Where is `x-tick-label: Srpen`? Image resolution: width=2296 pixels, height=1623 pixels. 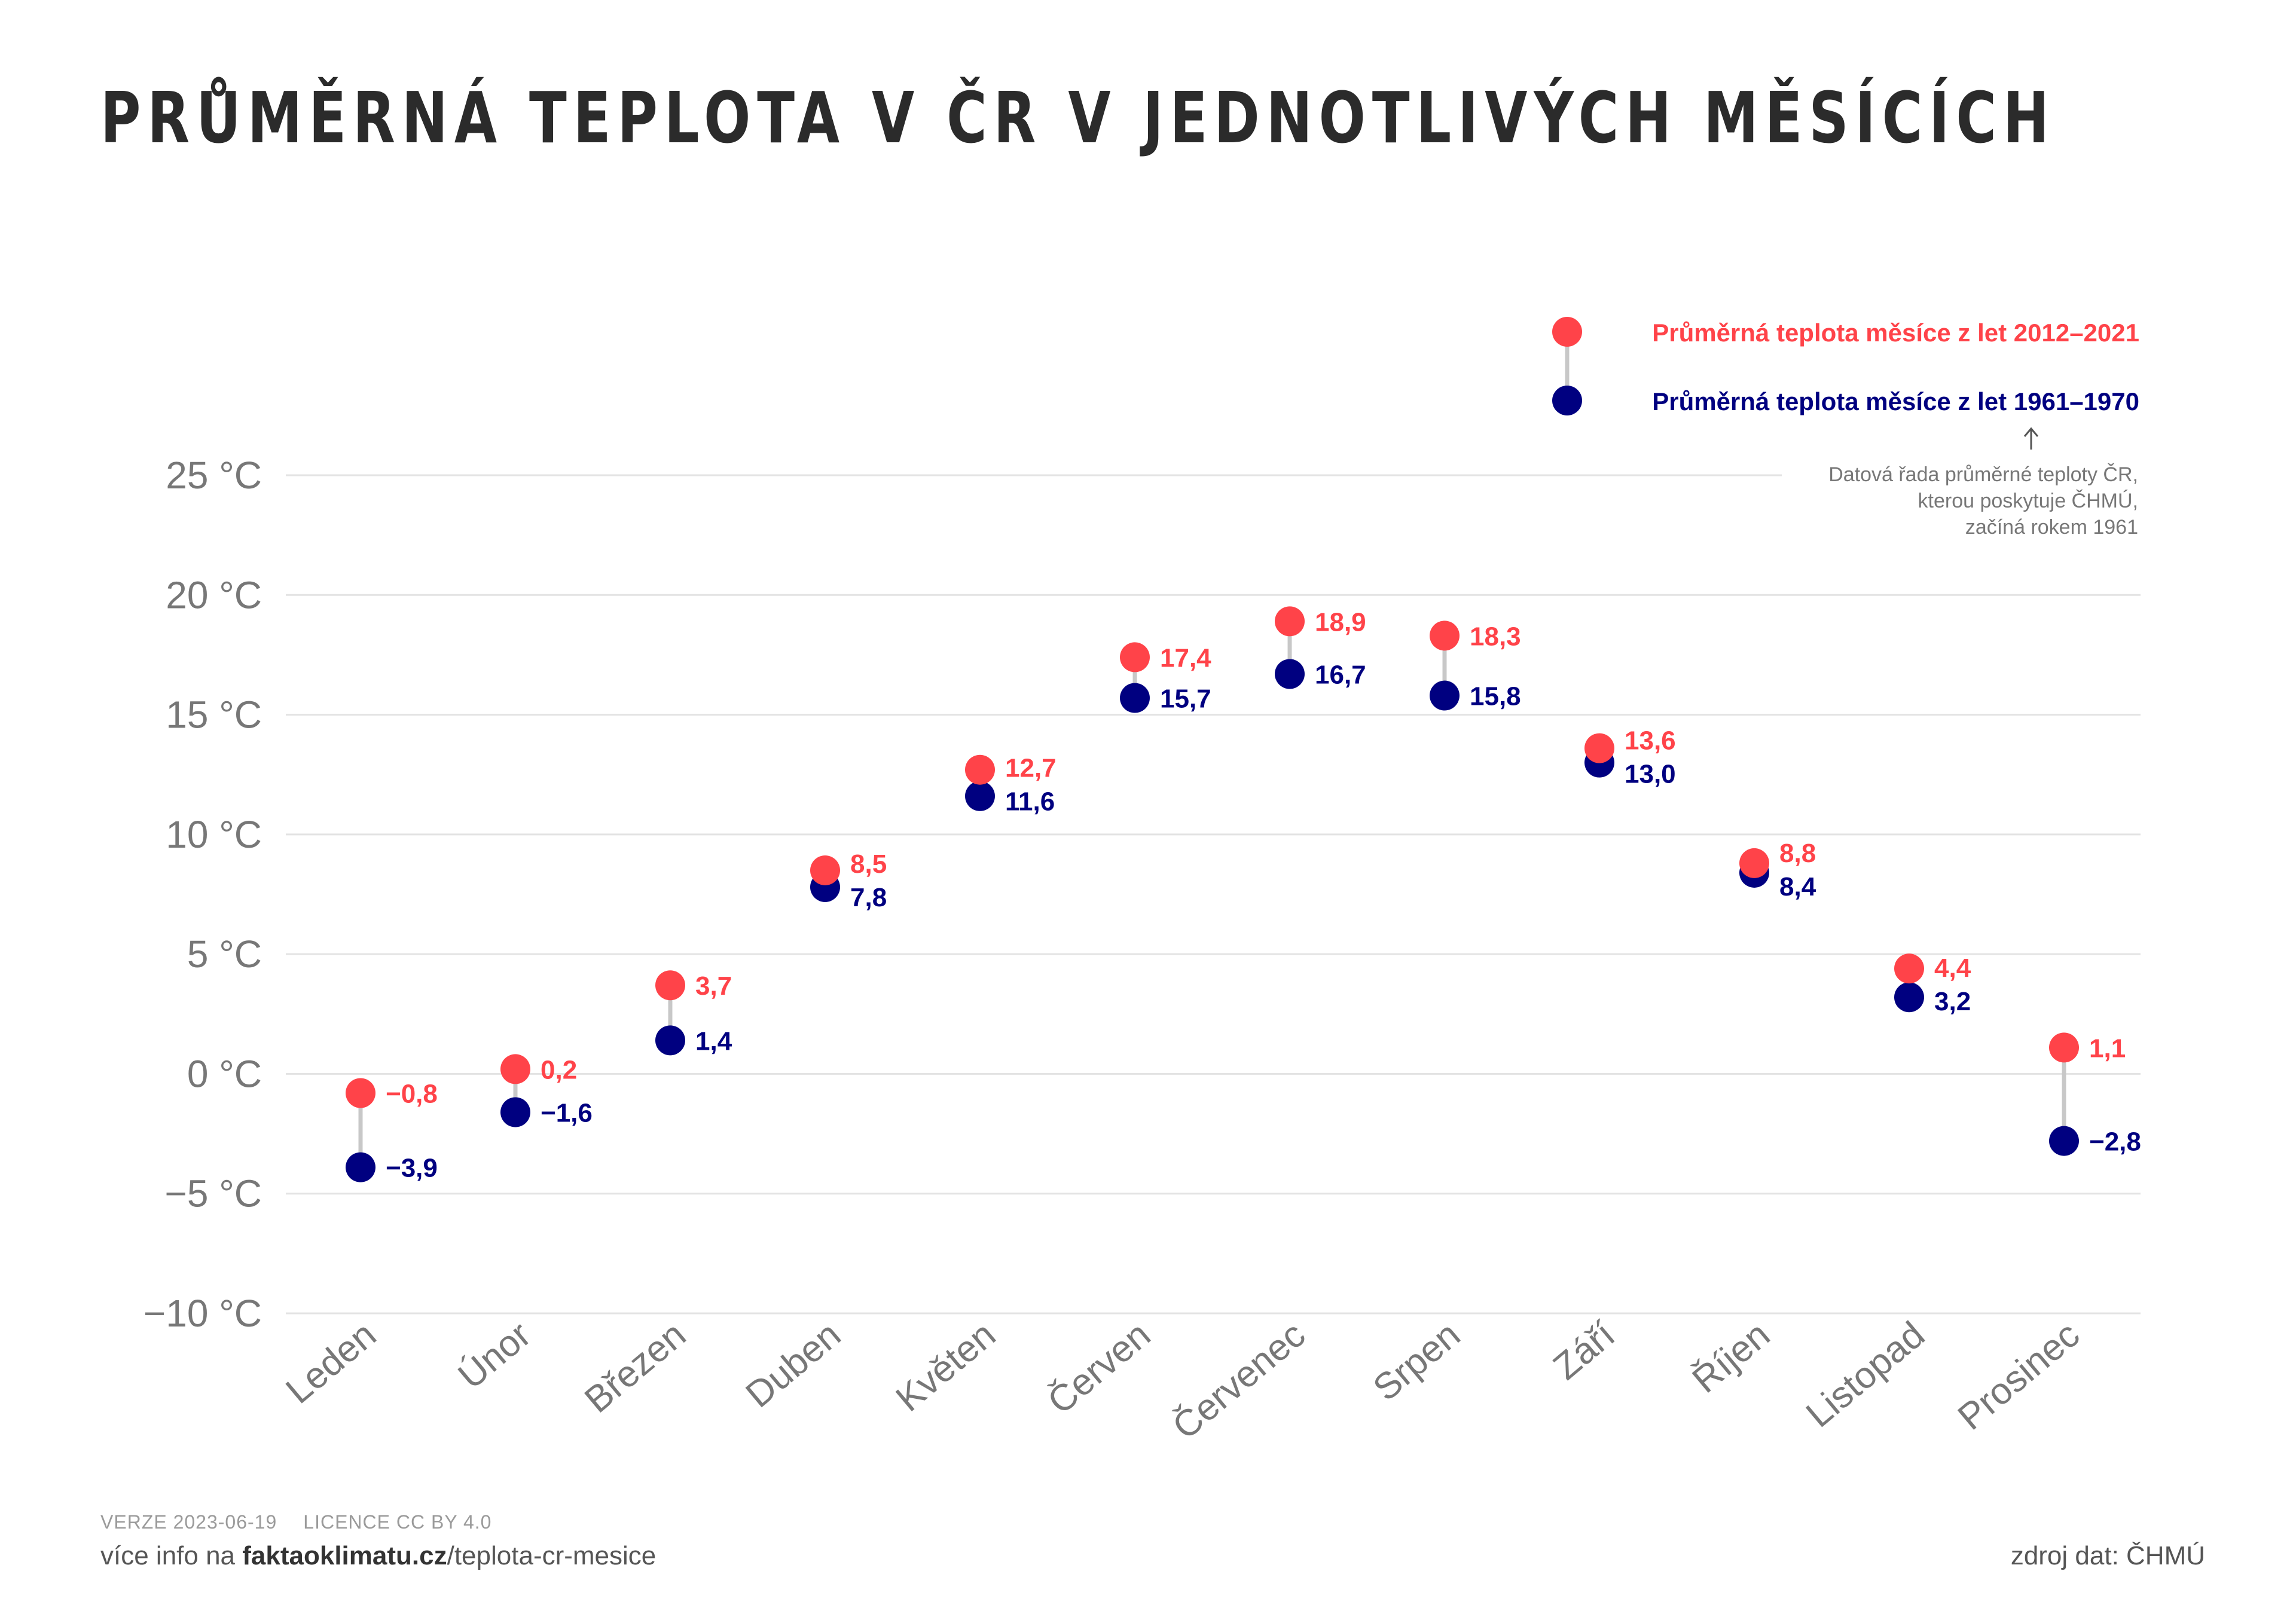
x-tick-label: Srpen is located at coordinates (1417, 1361).